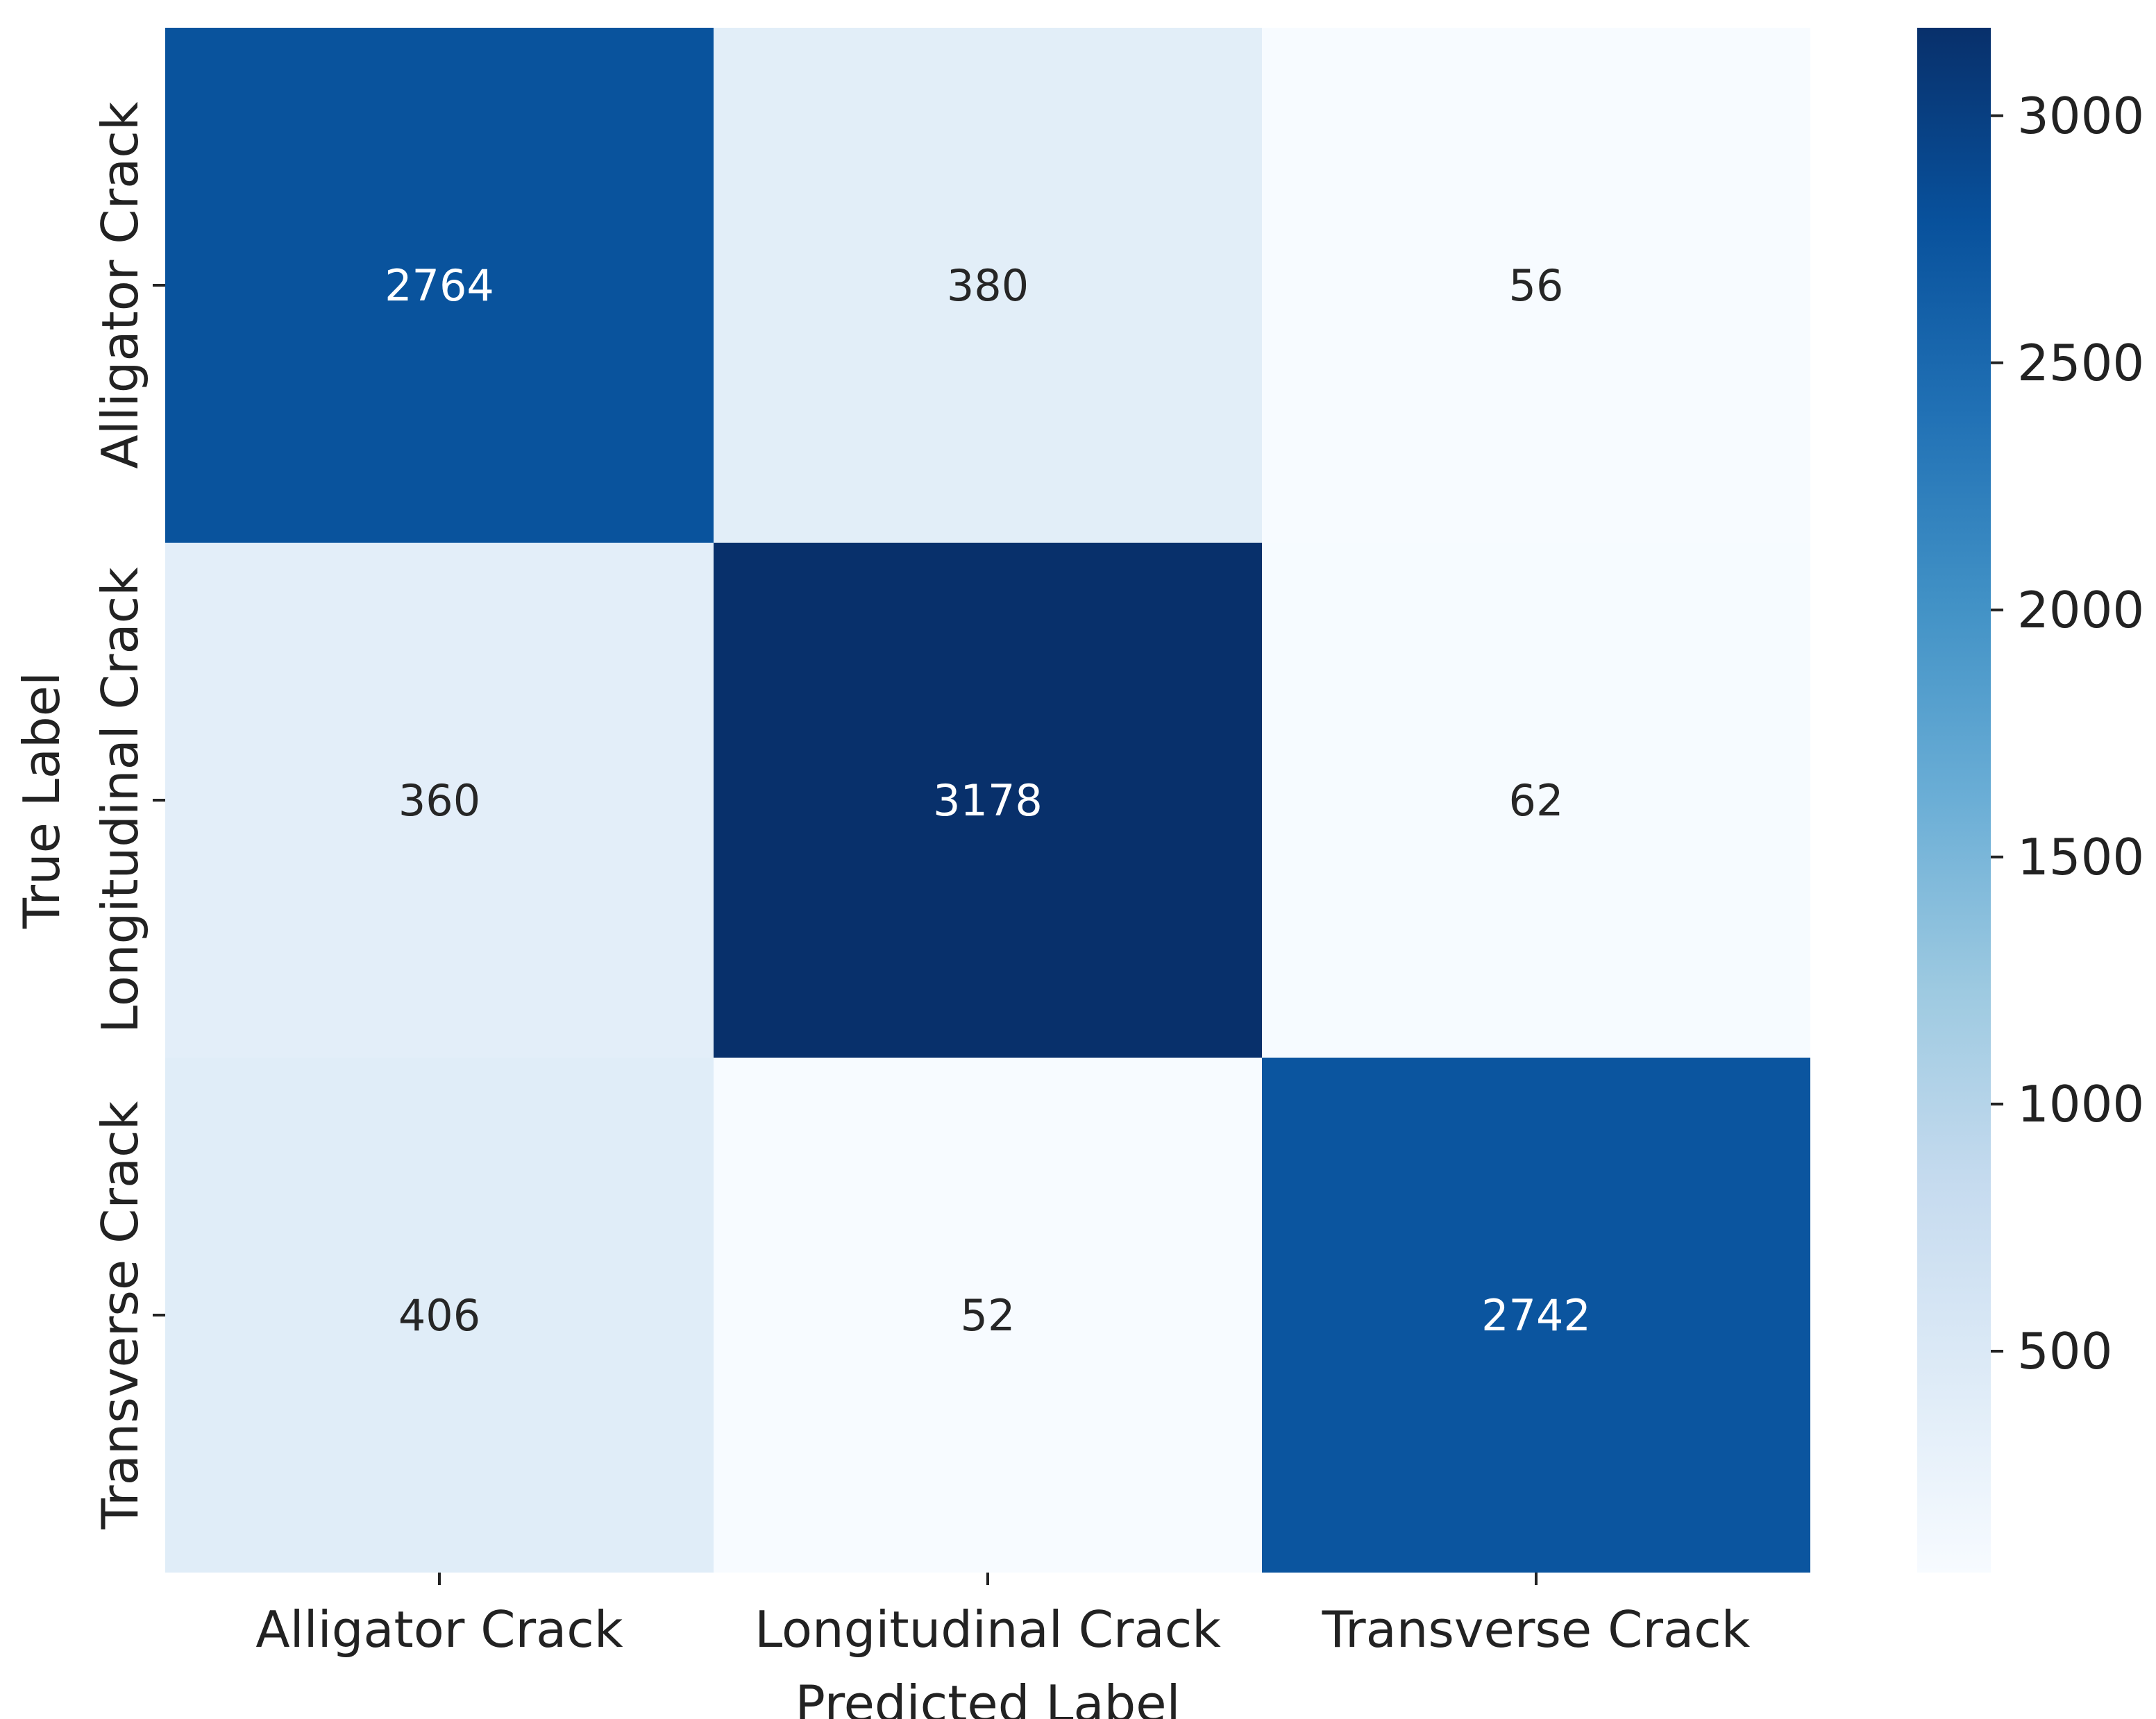 This screenshot has width=2156, height=1719. I want to click on cell-value-label: 62, so click(1537, 800).